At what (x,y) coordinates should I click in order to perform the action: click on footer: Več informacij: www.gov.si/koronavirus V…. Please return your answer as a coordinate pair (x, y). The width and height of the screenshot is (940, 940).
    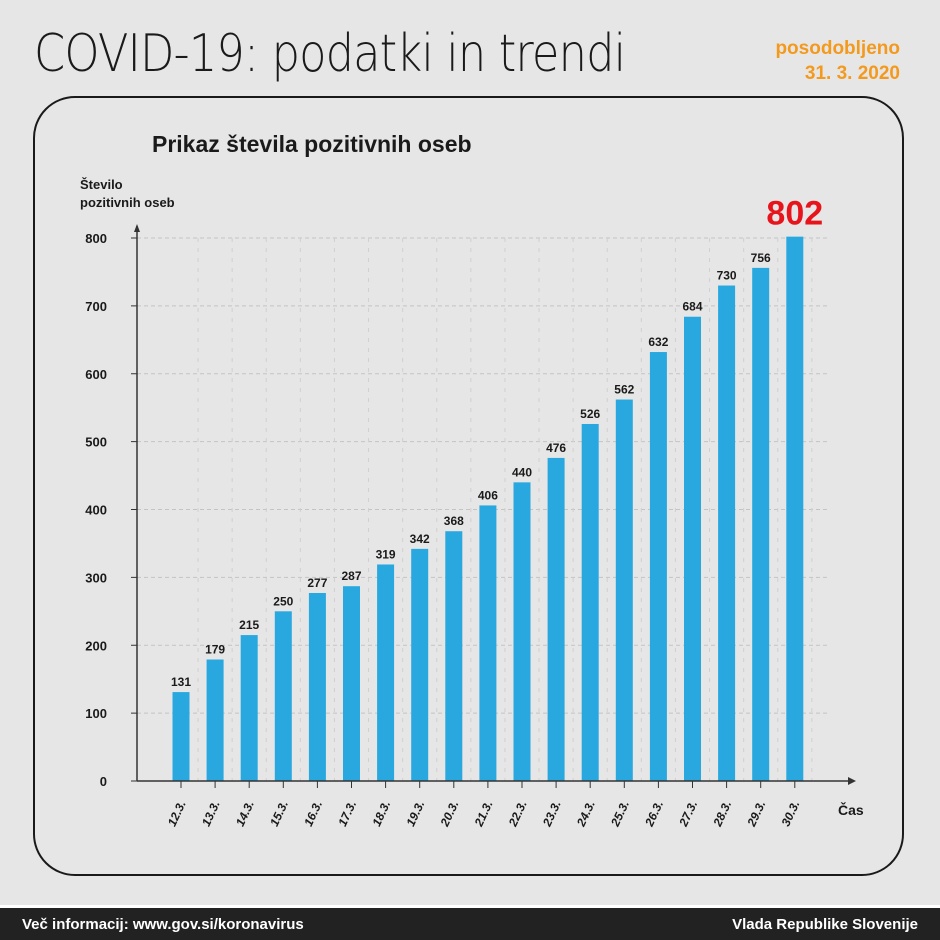
    Looking at the image, I should click on (470, 922).